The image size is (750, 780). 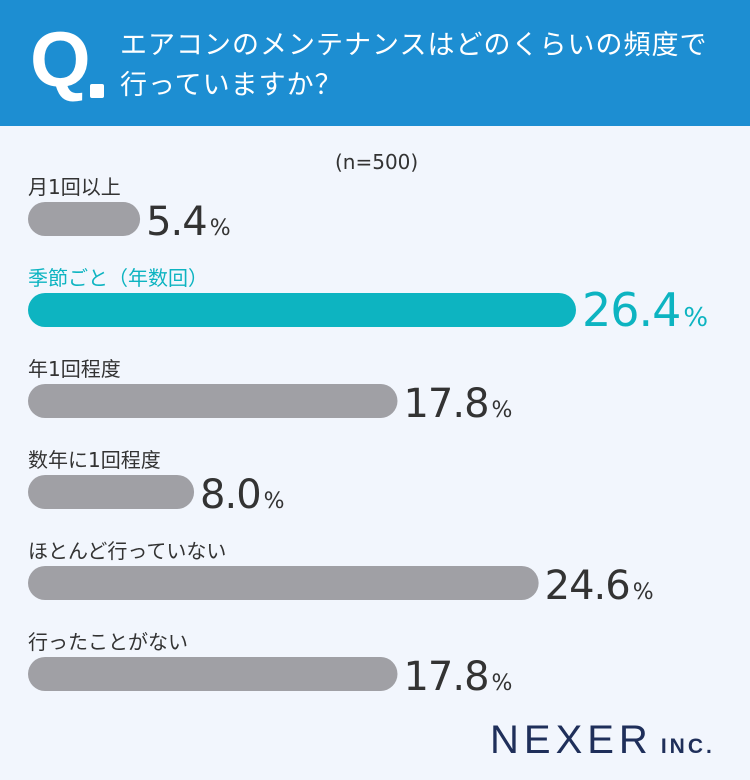 I want to click on category-label: 季節ごと（年数回）, so click(x=118, y=278).